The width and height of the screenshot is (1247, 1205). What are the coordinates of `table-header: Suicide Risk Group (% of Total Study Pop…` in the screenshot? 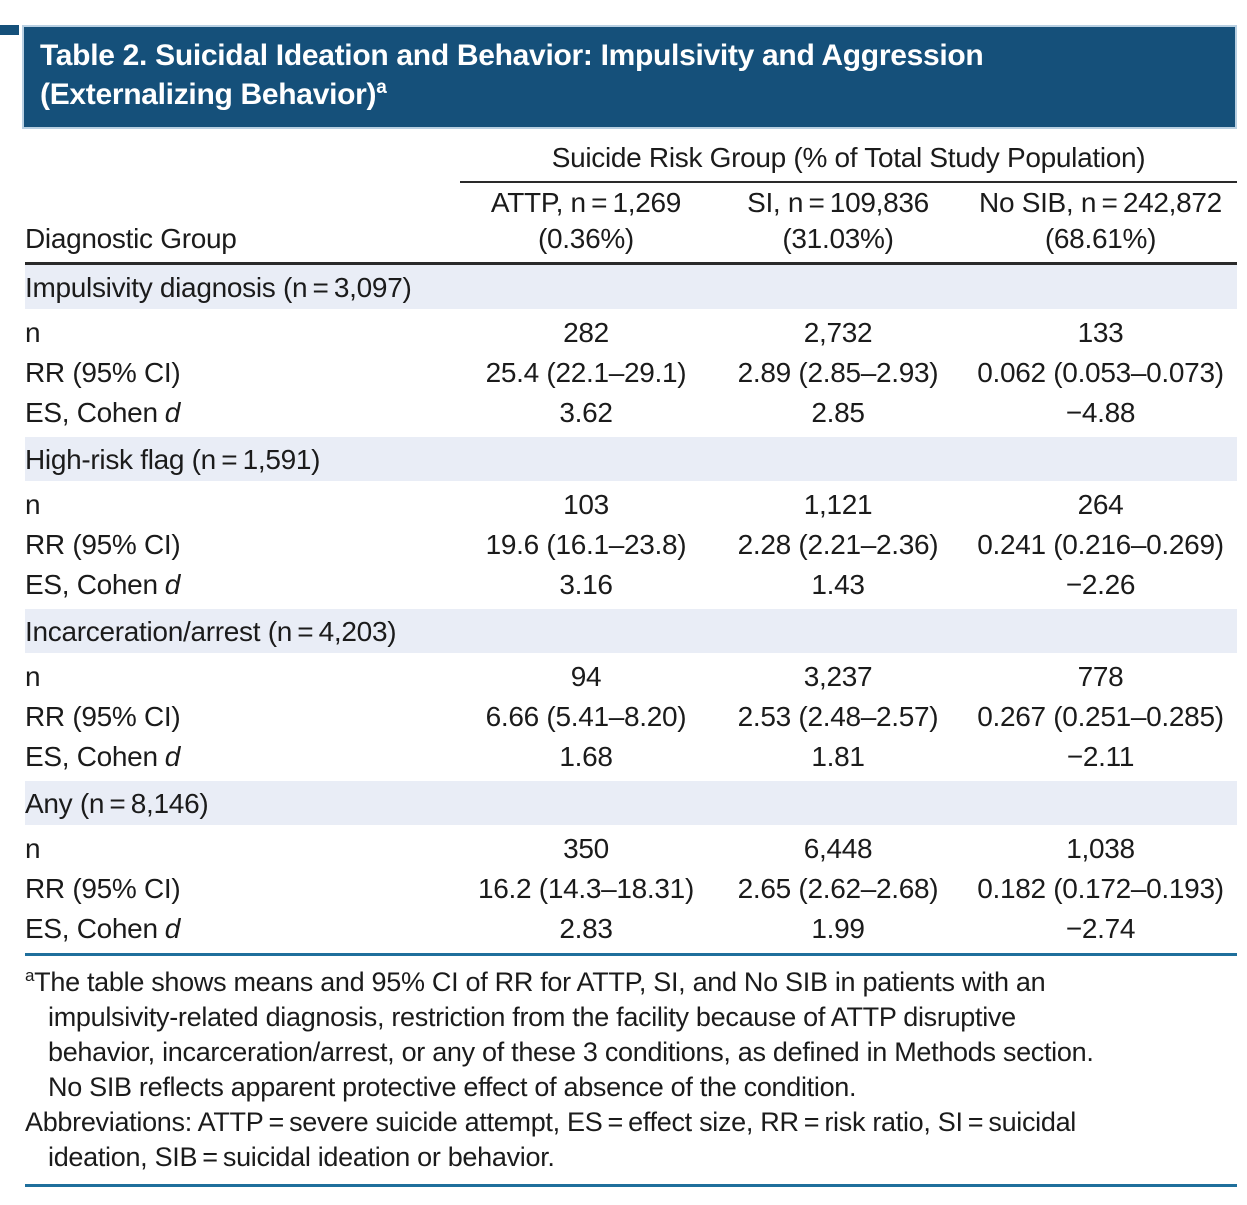 It's located at (631, 202).